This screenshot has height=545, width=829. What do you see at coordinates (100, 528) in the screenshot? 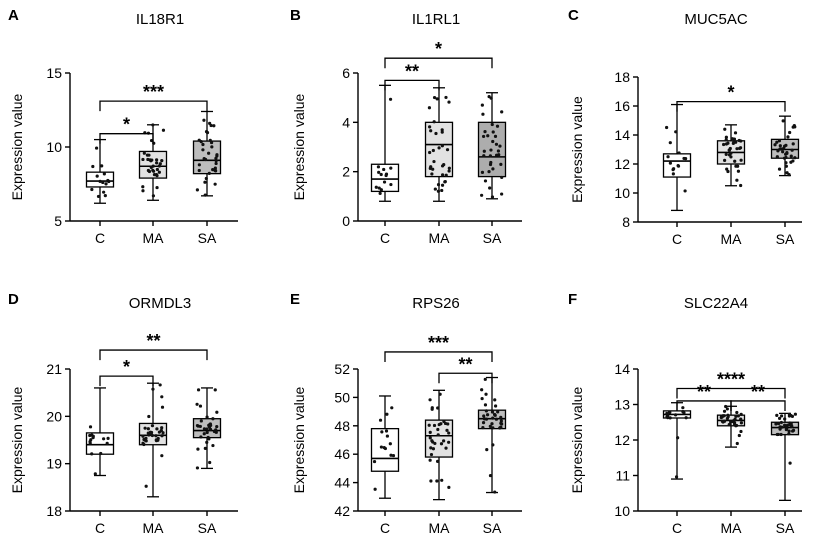
I see `x-tick-label: C` at bounding box center [100, 528].